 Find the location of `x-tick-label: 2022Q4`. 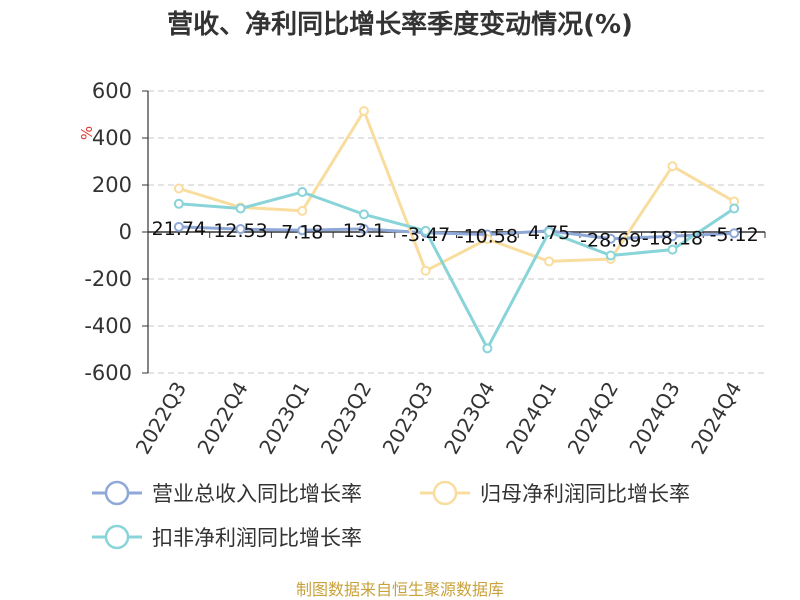

x-tick-label: 2022Q4 is located at coordinates (222, 418).